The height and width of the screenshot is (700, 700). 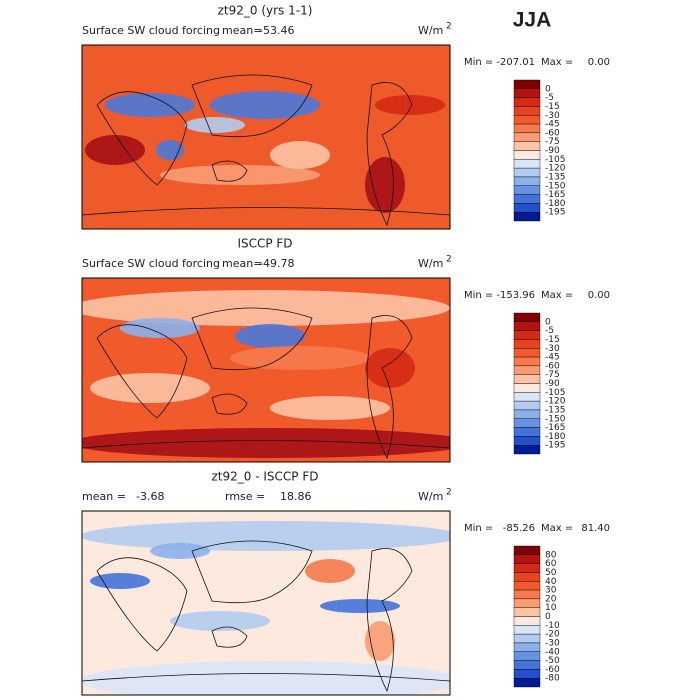 I want to click on mean-value: -49.78, so click(x=276, y=263).